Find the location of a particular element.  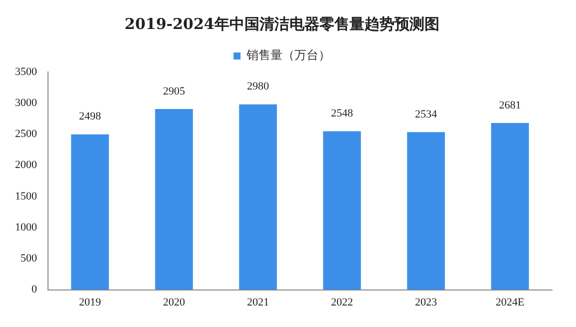

data-label: 2980 is located at coordinates (258, 86).